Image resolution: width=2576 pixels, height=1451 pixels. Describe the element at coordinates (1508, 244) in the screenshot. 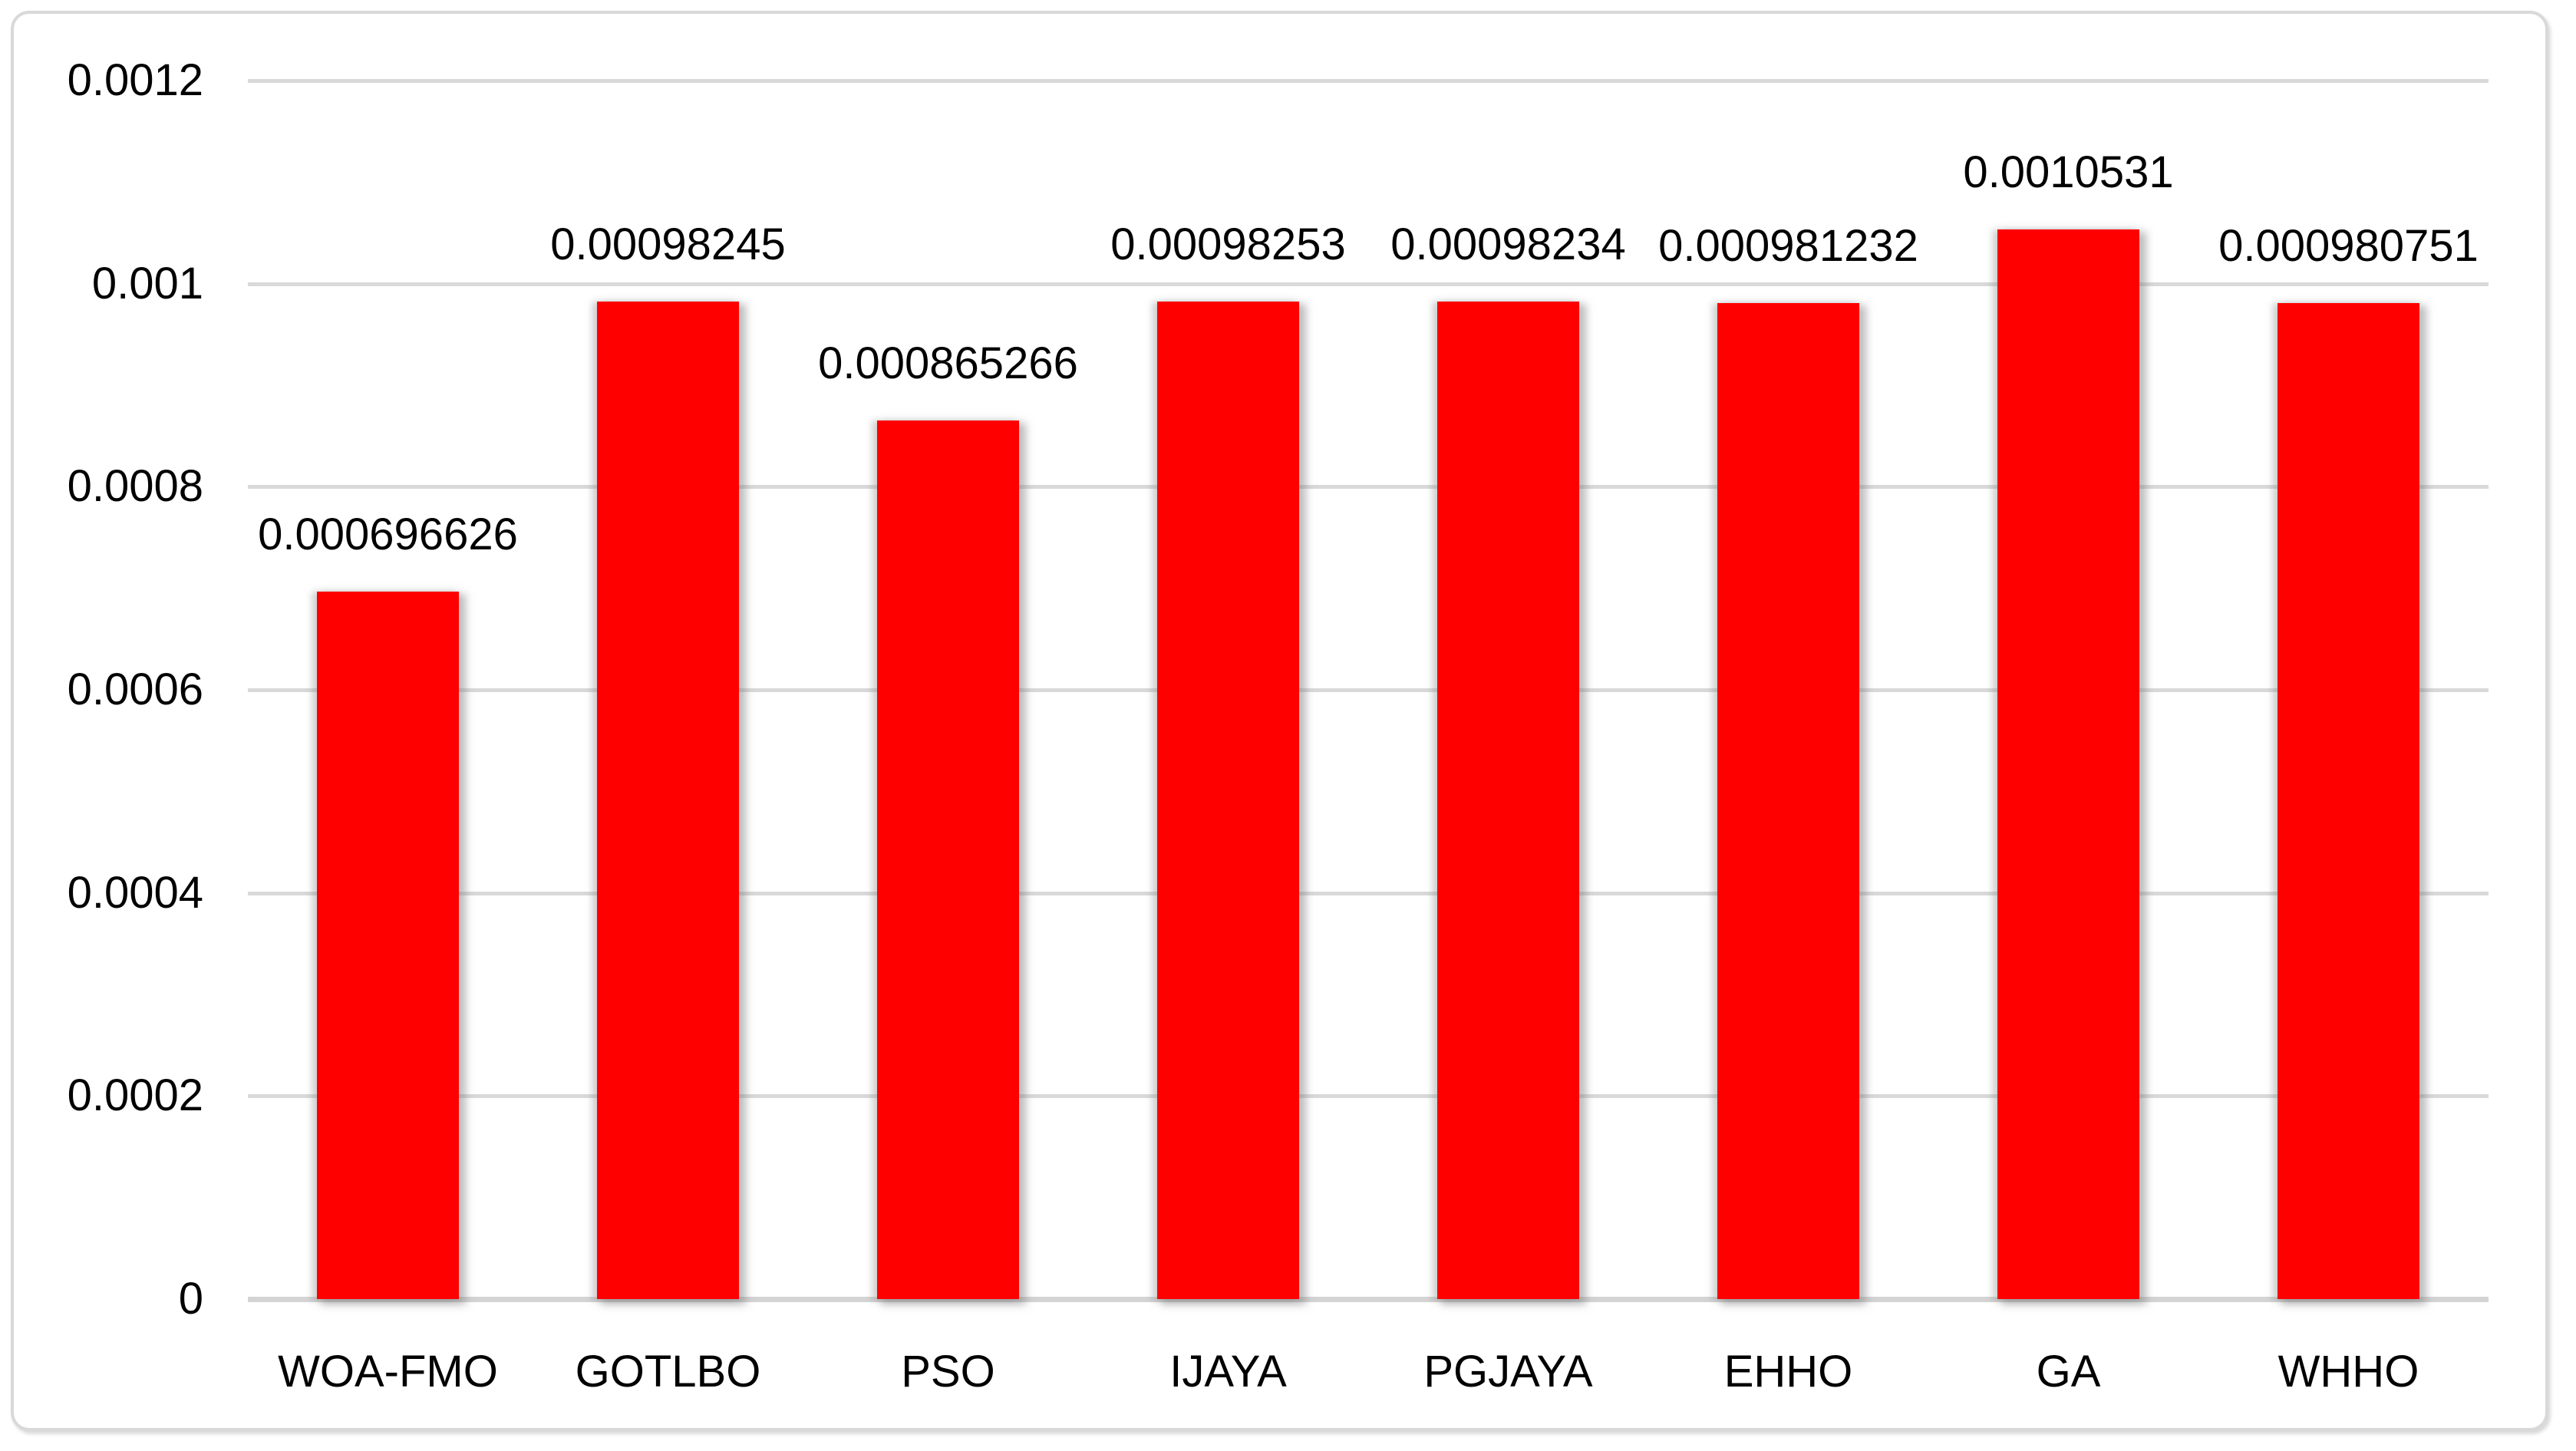

I see `data-label-pgjaya: 0.00098234` at that location.